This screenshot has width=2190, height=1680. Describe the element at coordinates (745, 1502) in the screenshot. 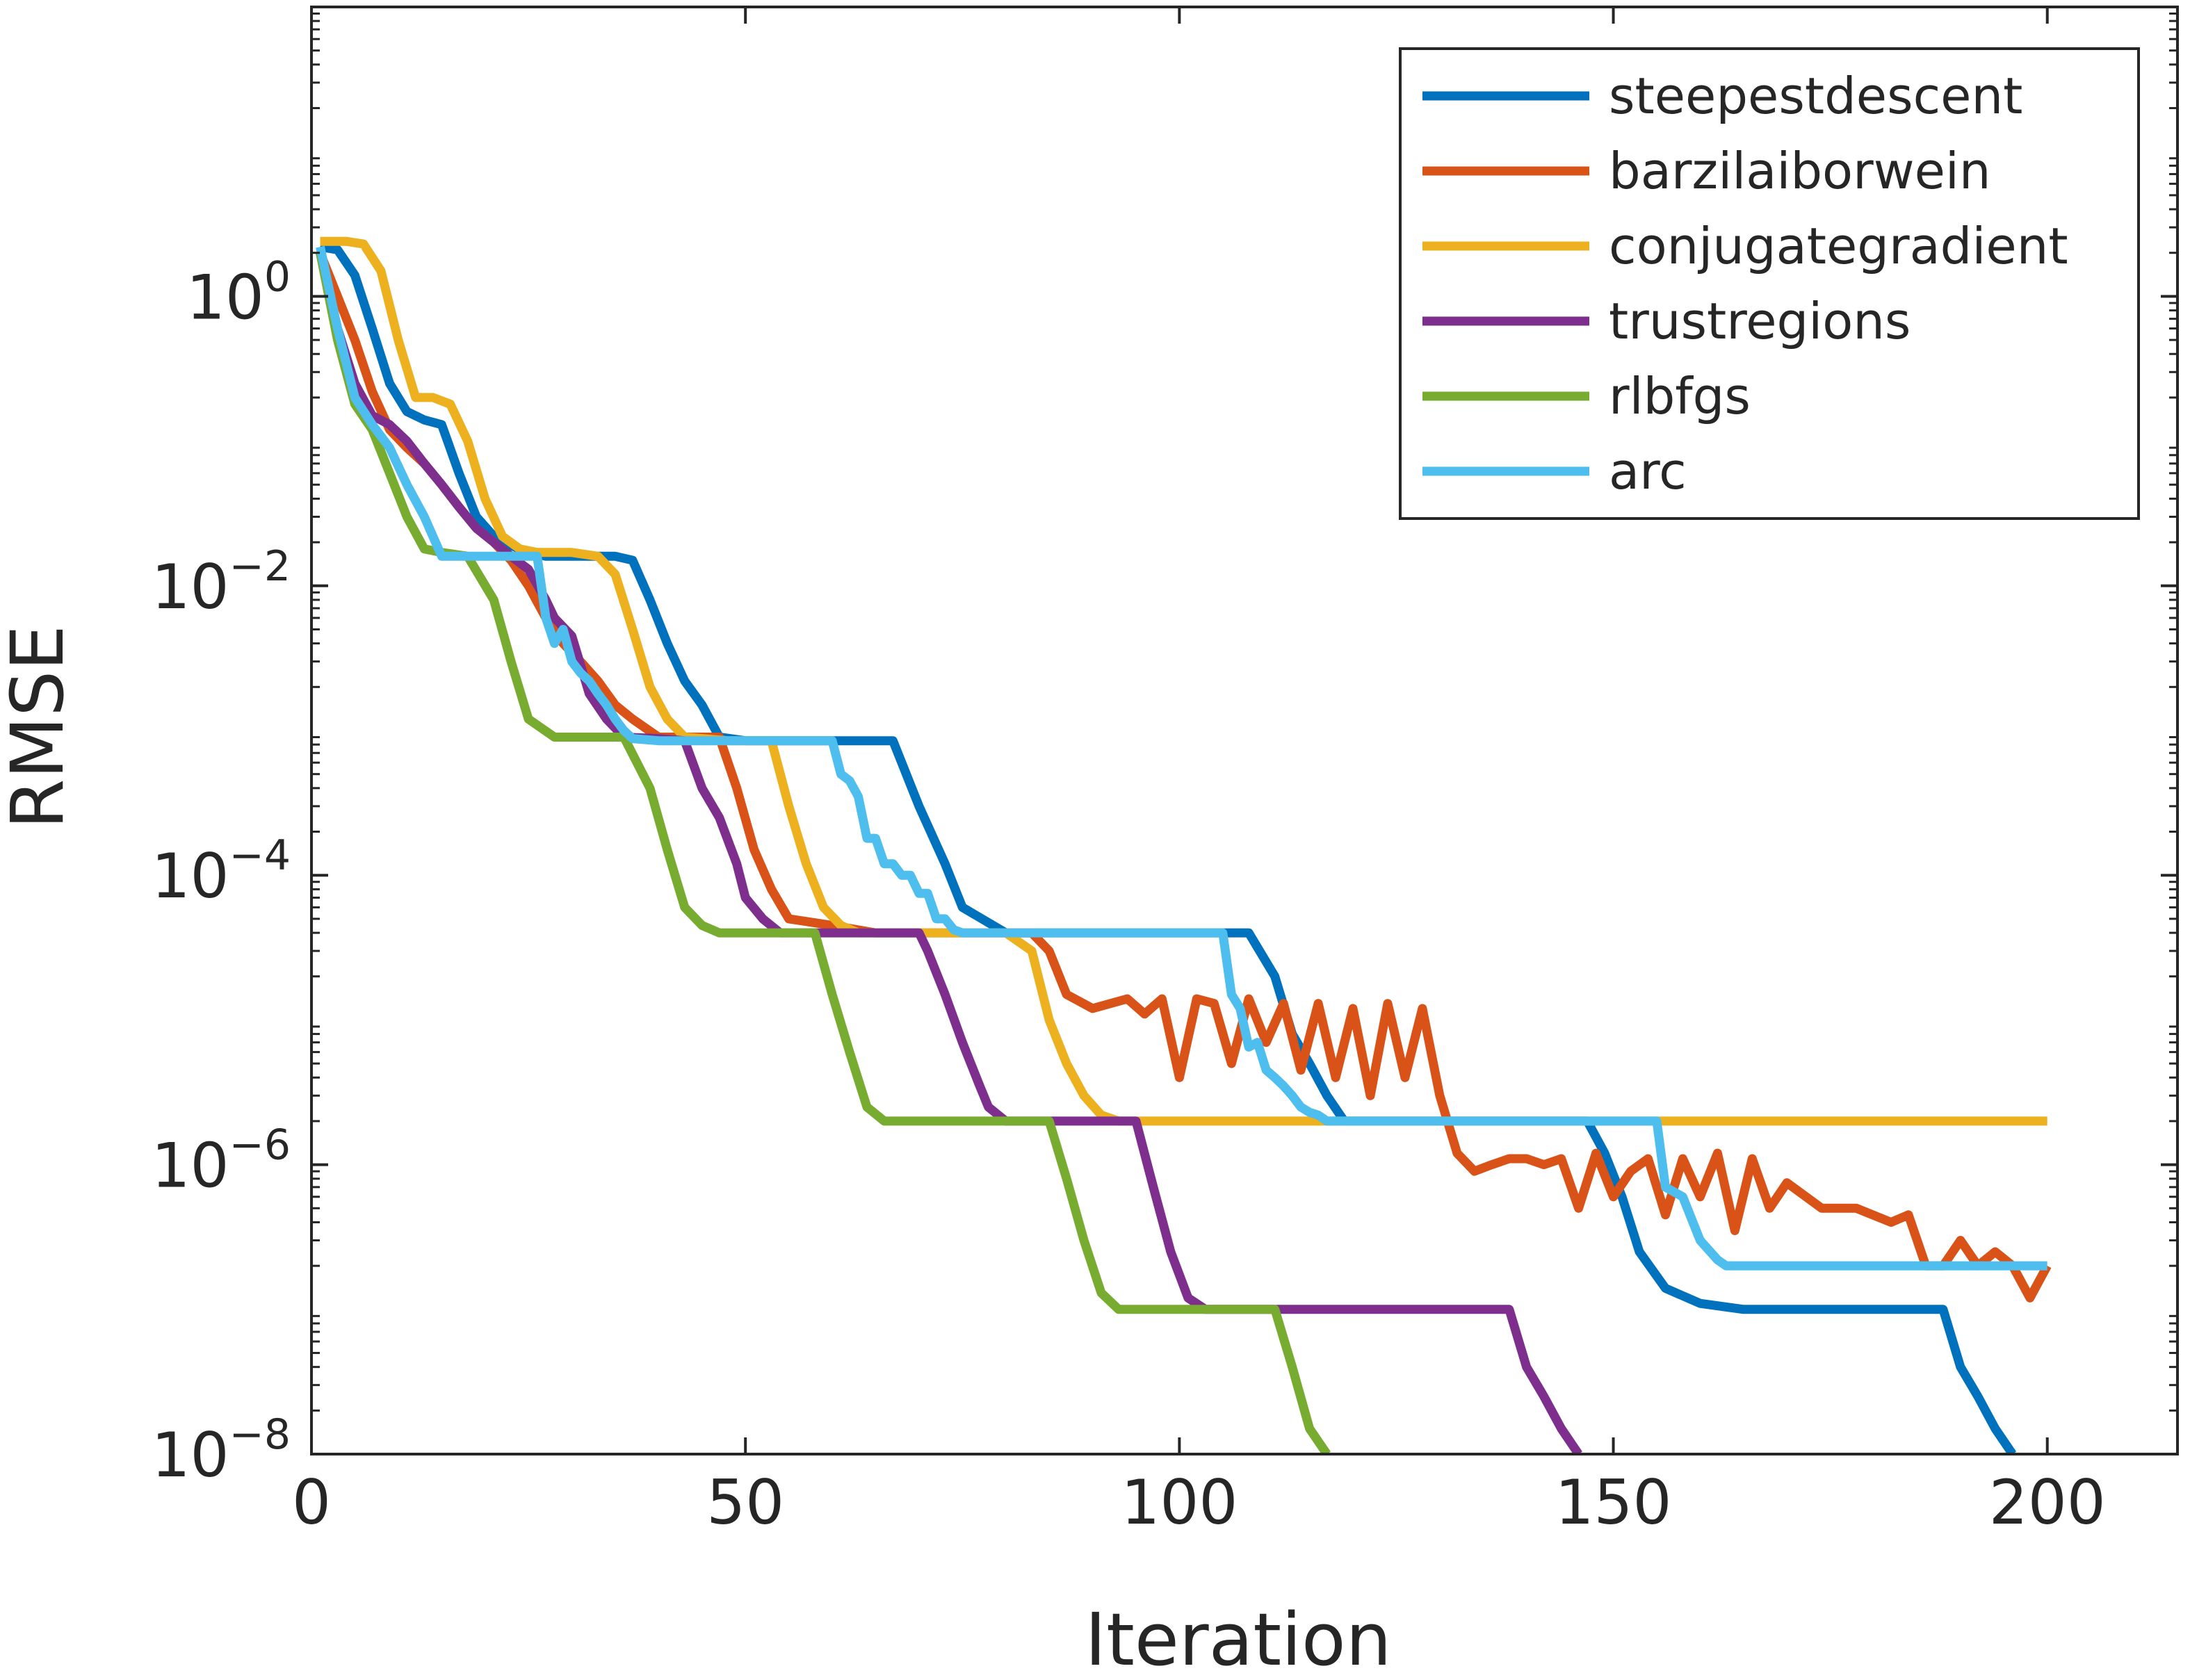

I see `x-tick-label: 50` at that location.